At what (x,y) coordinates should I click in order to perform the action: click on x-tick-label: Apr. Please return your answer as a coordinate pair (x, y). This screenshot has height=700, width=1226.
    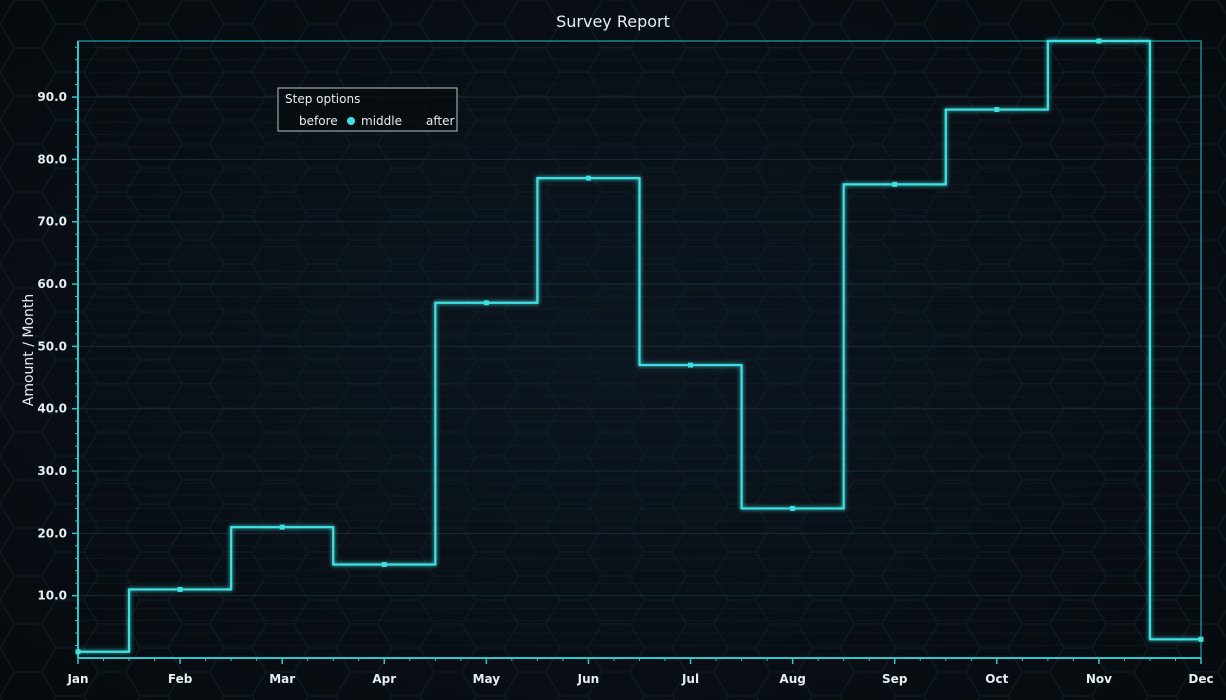
    Looking at the image, I should click on (384, 679).